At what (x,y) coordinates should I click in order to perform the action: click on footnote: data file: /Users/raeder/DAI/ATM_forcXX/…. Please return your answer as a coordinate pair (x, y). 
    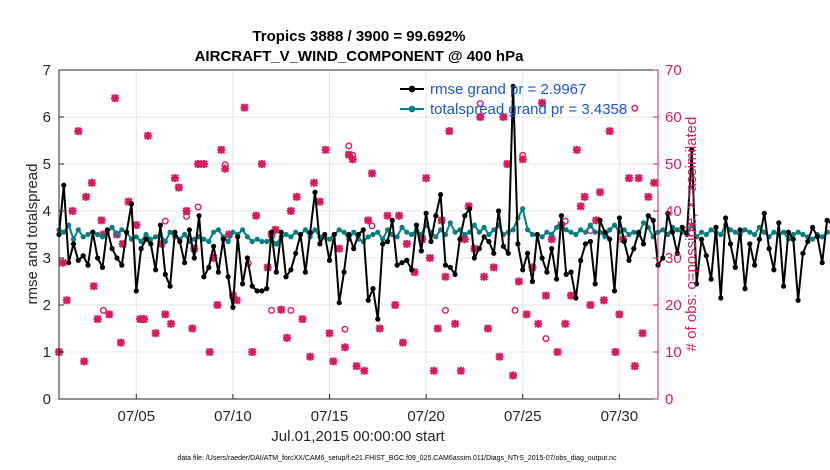
    Looking at the image, I should click on (397, 458).